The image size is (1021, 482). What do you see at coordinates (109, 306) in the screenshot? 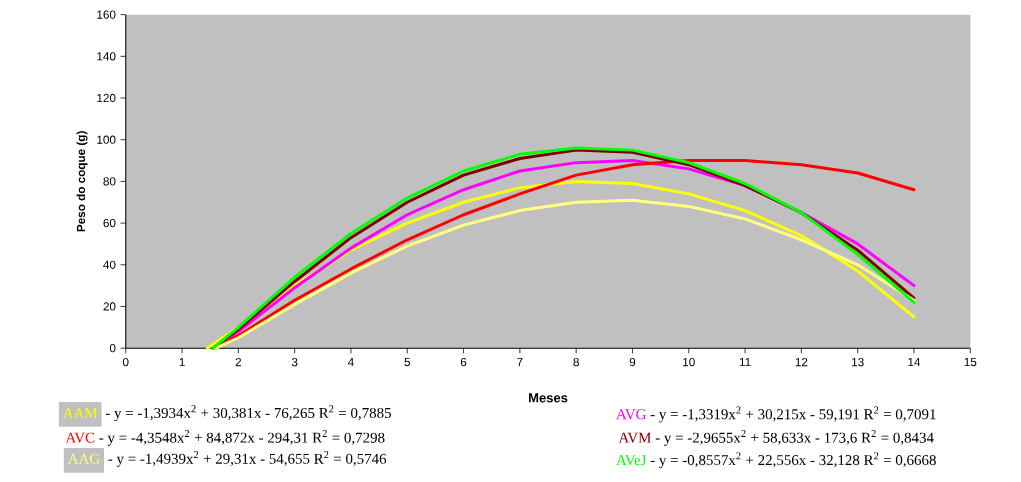
I see `y-tick-label: 20` at bounding box center [109, 306].